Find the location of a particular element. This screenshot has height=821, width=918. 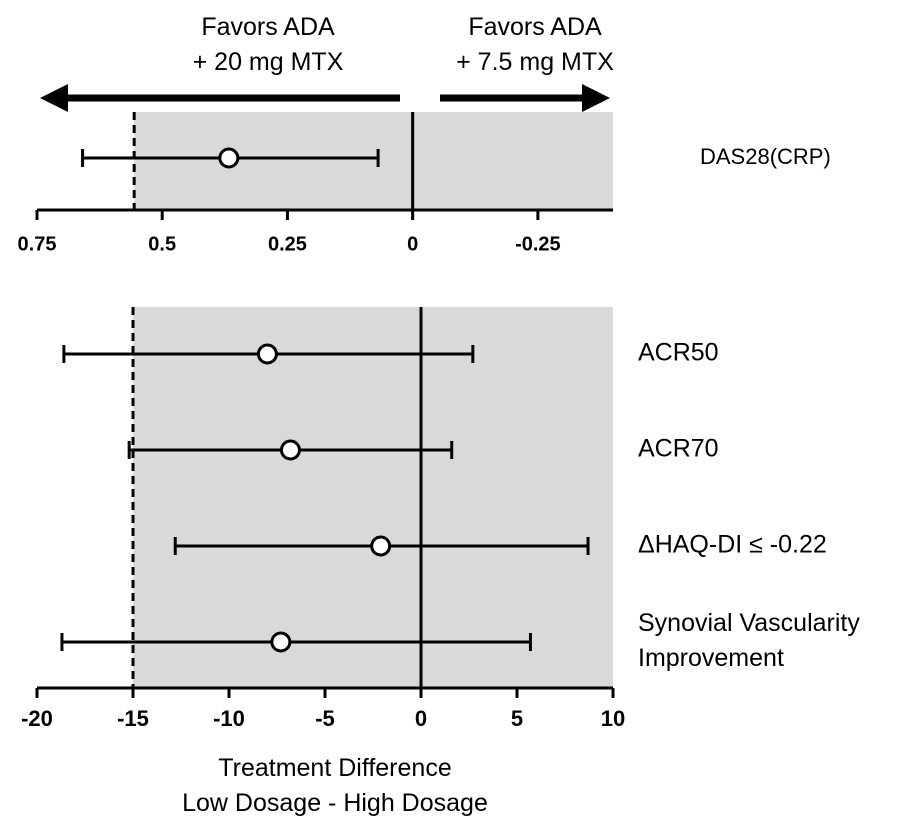

row-label: Improvement is located at coordinates (711, 658).